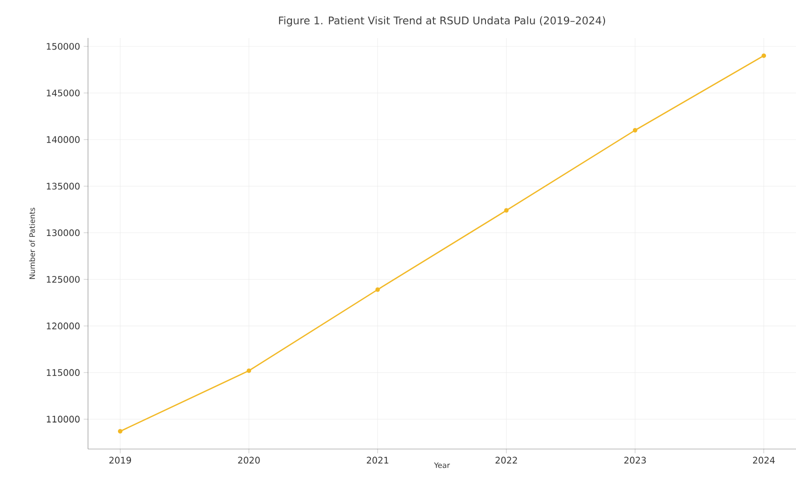  What do you see at coordinates (63, 419) in the screenshot?
I see `y-tick-label: 110000` at bounding box center [63, 419].